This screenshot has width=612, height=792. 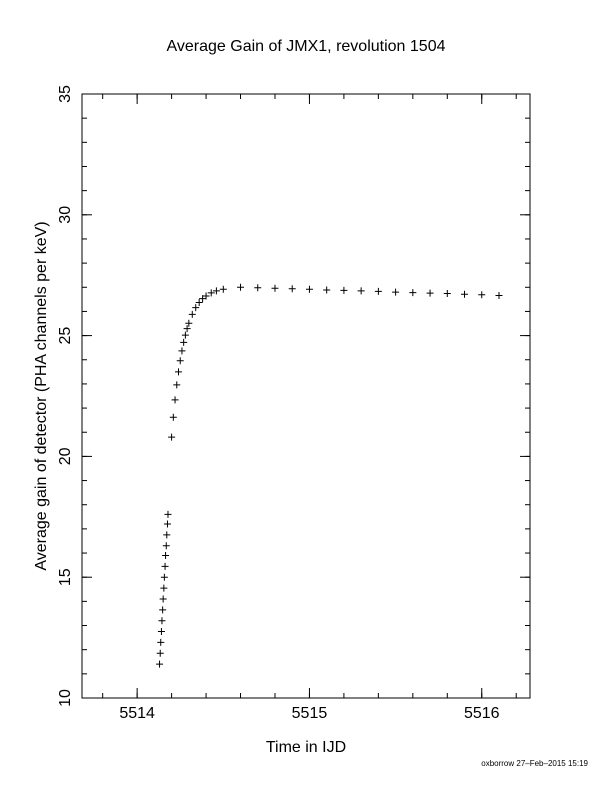 I want to click on y-tick-label: 10, so click(x=65, y=698).